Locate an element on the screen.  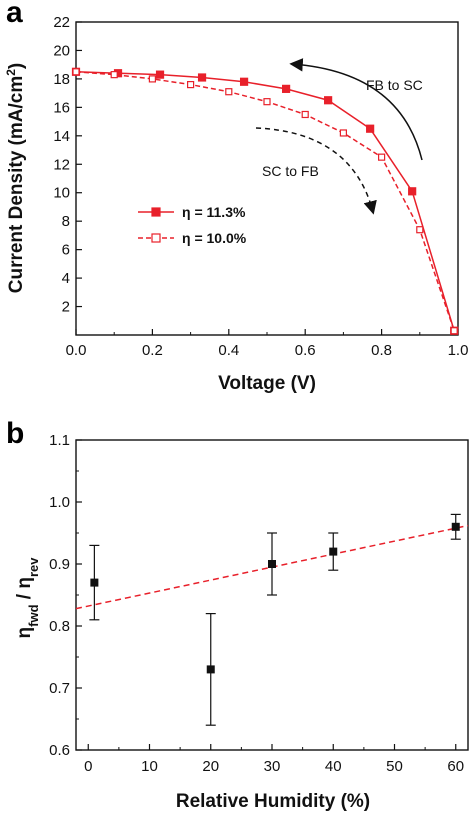
x-tick-label: 0.6 is located at coordinates (305, 350).